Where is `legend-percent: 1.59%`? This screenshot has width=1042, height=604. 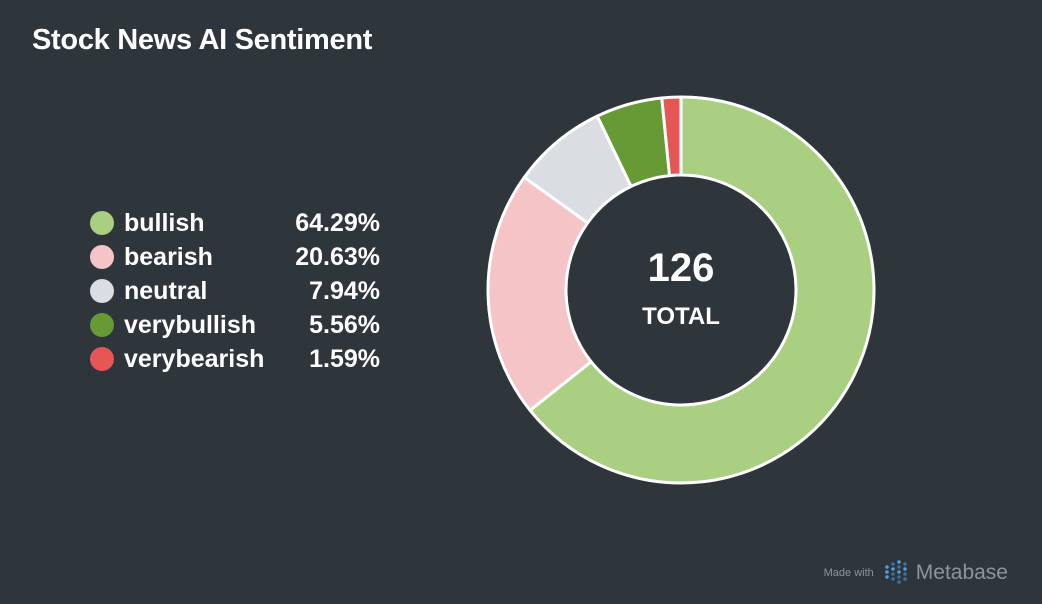
legend-percent: 1.59% is located at coordinates (344, 358).